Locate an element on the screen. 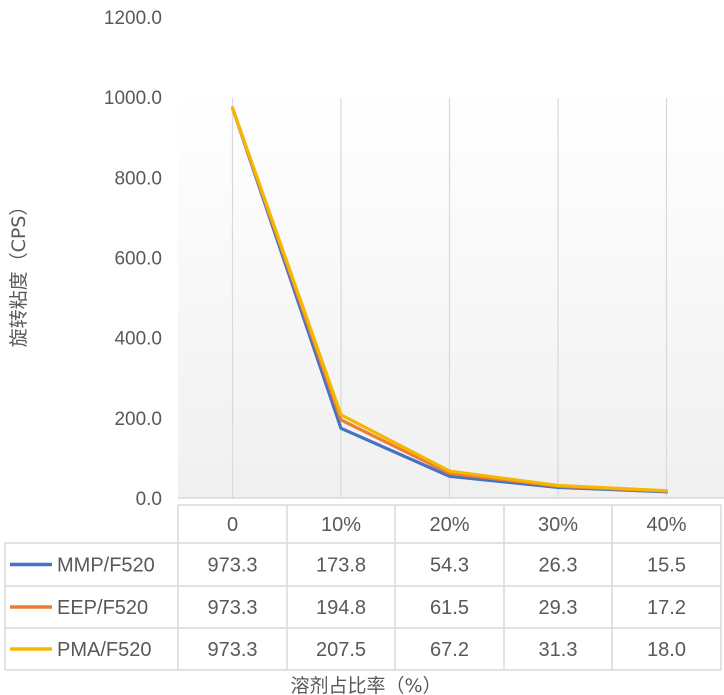  y-tick-label: 1200.0 is located at coordinates (133, 18).